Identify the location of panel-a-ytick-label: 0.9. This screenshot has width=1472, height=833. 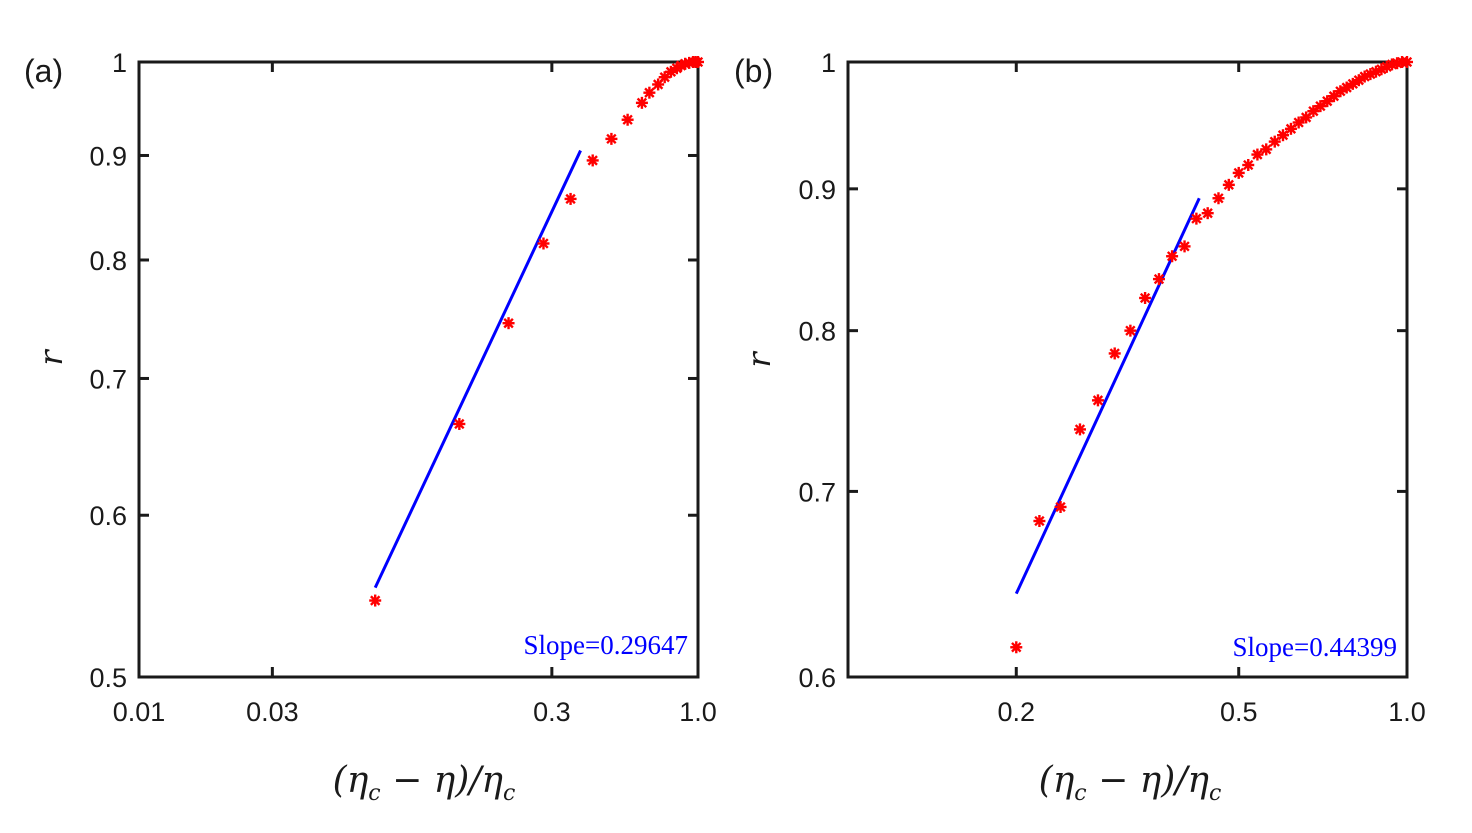
(108, 156).